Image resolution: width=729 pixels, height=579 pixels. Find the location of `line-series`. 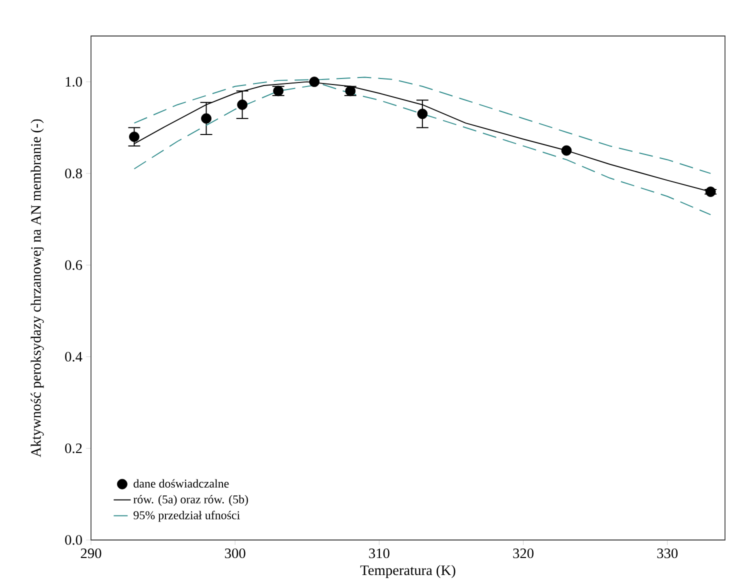

line-series is located at coordinates (423, 125).